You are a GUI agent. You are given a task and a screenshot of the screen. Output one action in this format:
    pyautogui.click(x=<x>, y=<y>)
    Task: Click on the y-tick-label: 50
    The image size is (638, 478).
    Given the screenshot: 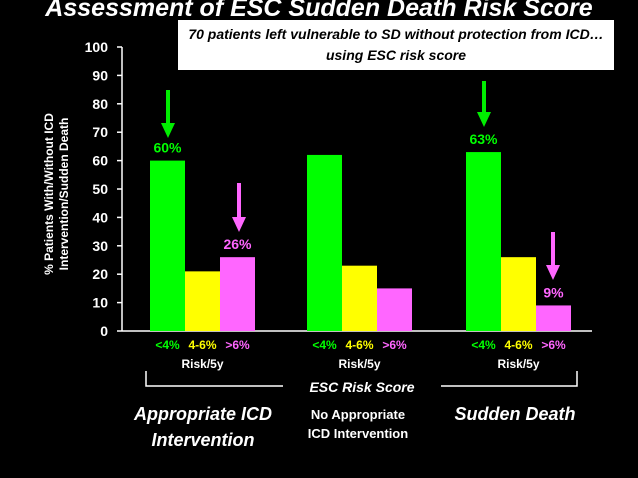 What is the action you would take?
    pyautogui.click(x=100, y=189)
    